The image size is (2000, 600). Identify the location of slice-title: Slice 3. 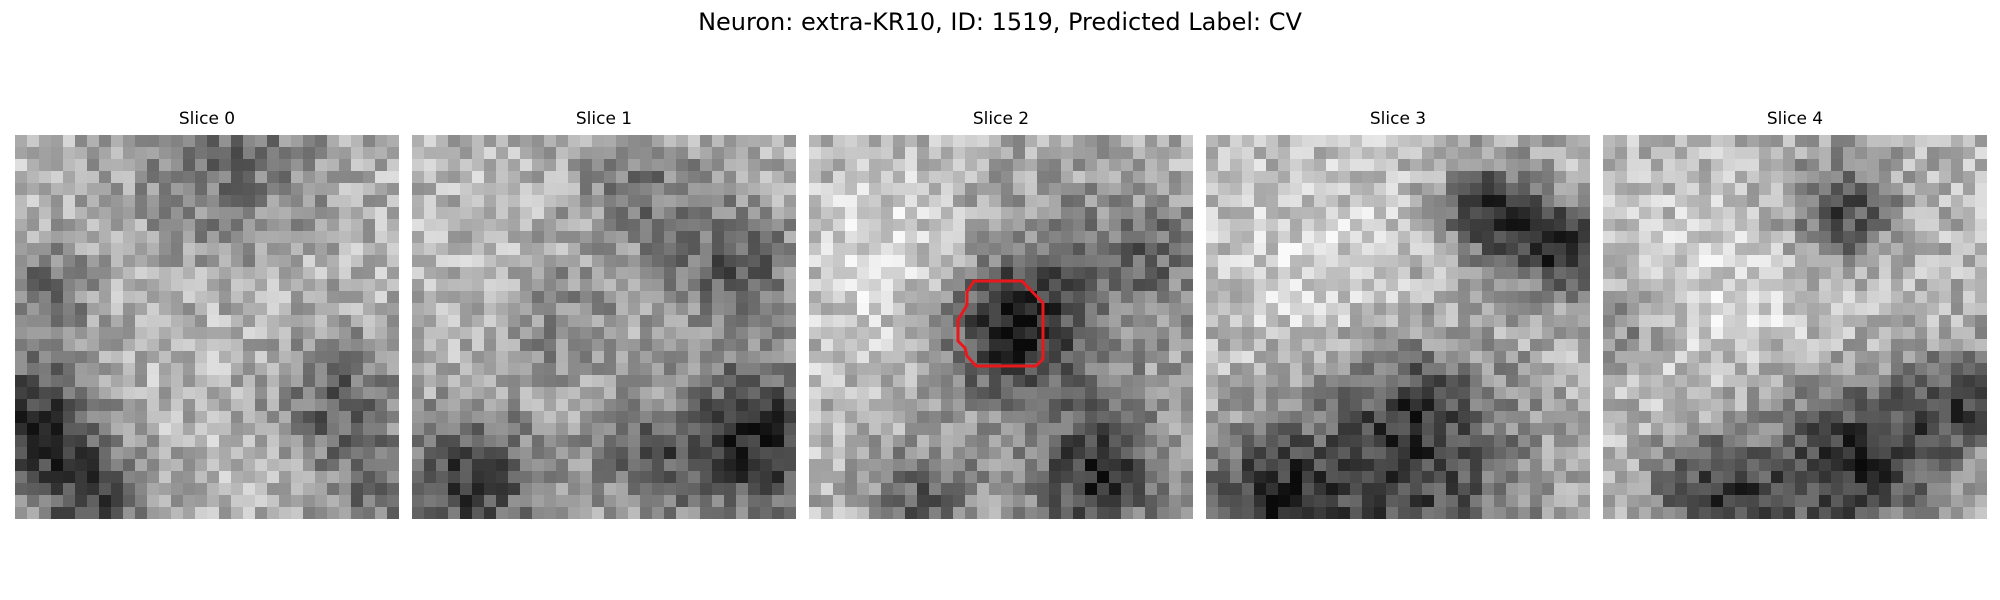
(1398, 119).